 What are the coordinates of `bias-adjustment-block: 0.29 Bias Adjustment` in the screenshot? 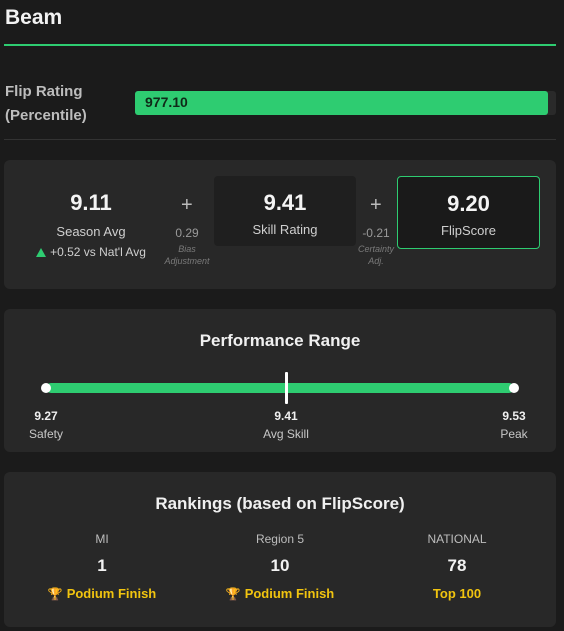 It's located at (187, 246).